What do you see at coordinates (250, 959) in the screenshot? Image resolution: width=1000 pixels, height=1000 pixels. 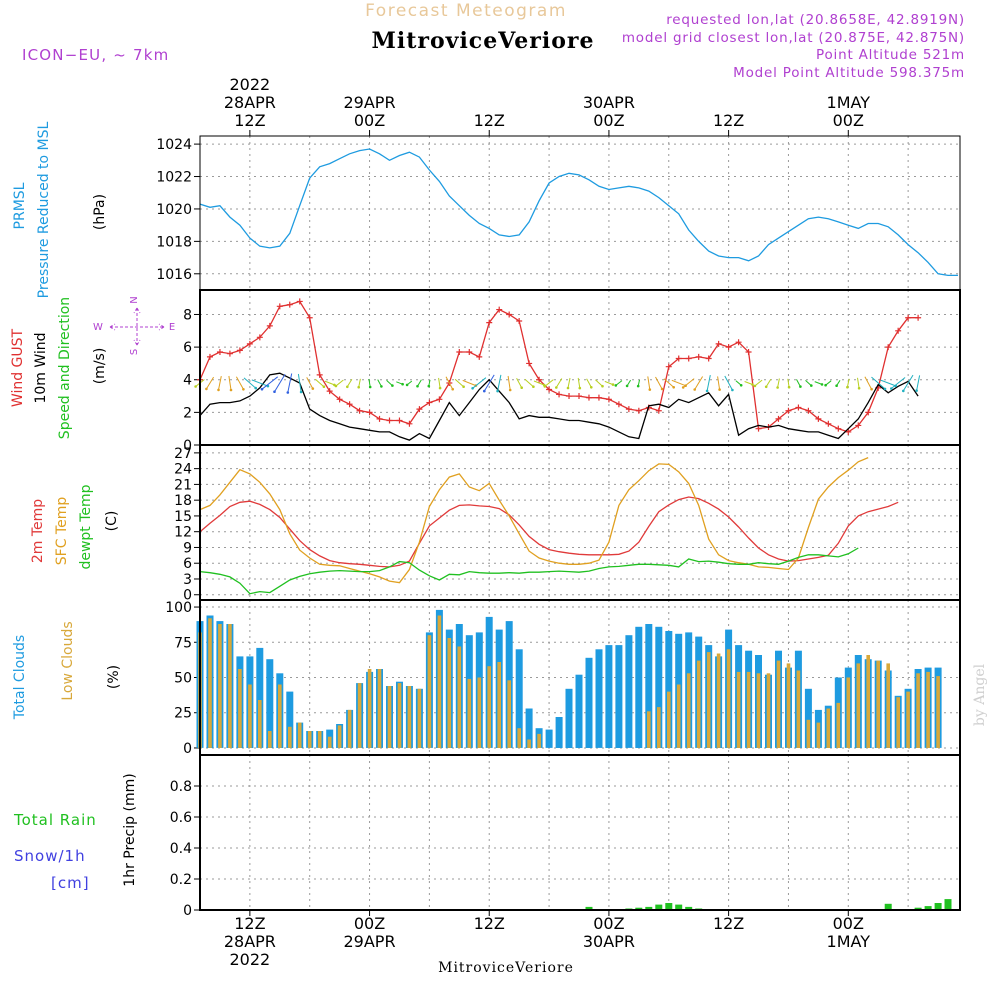 I see `bottom-time-label: 2022` at bounding box center [250, 959].